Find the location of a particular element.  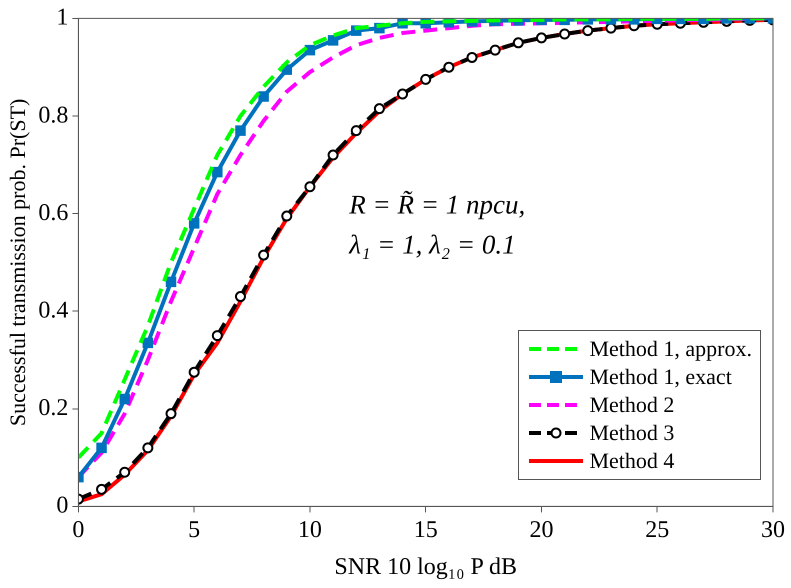

legend-label: Method 4 is located at coordinates (631, 461).